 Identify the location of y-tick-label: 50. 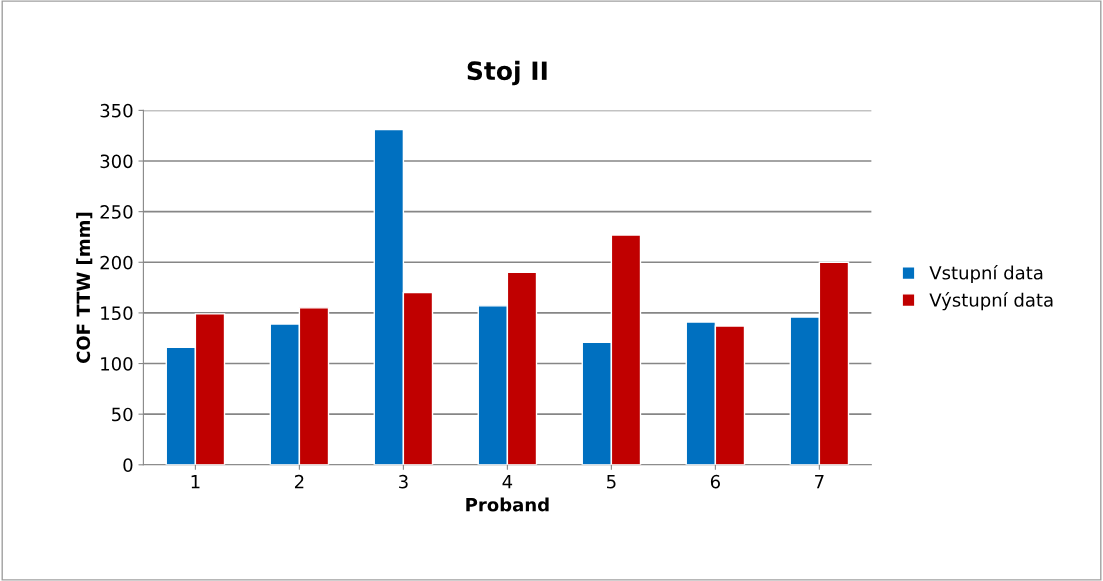
(122, 414).